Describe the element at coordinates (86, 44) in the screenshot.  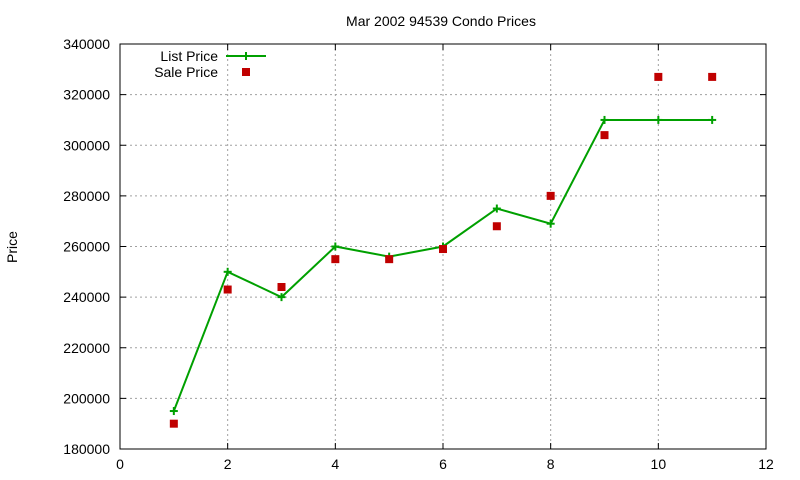
I see `y-tick-label: 340000` at that location.